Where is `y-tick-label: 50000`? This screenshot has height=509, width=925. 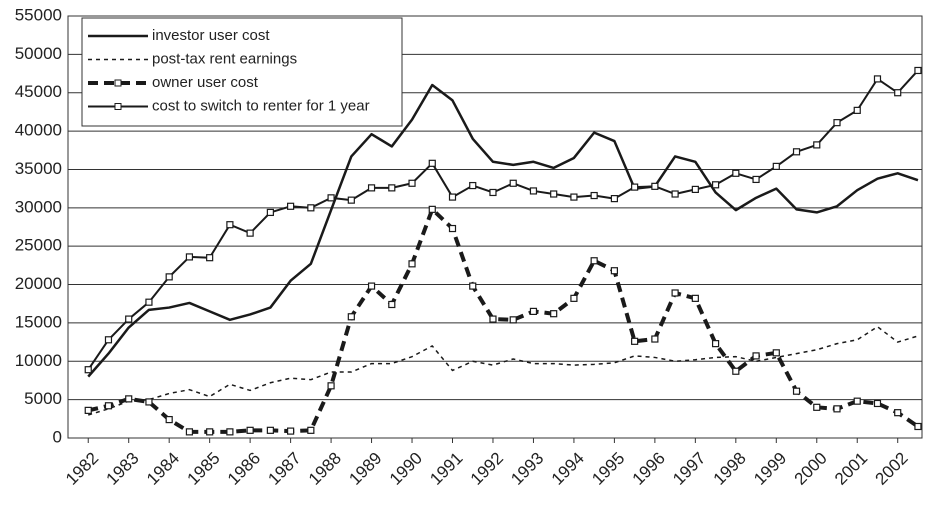
y-tick-label: 50000 is located at coordinates (38, 53).